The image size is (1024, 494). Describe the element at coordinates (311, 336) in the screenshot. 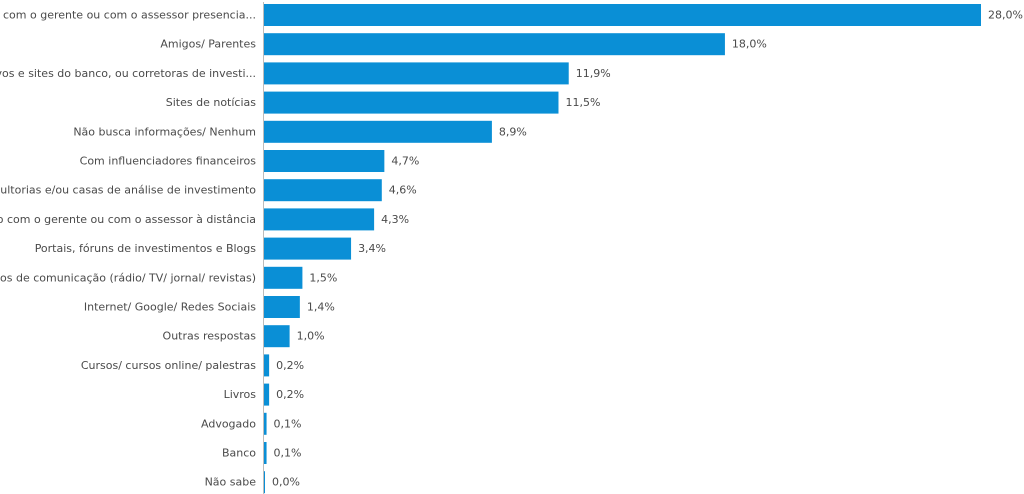

I see `value-label-11: 1,0%` at that location.